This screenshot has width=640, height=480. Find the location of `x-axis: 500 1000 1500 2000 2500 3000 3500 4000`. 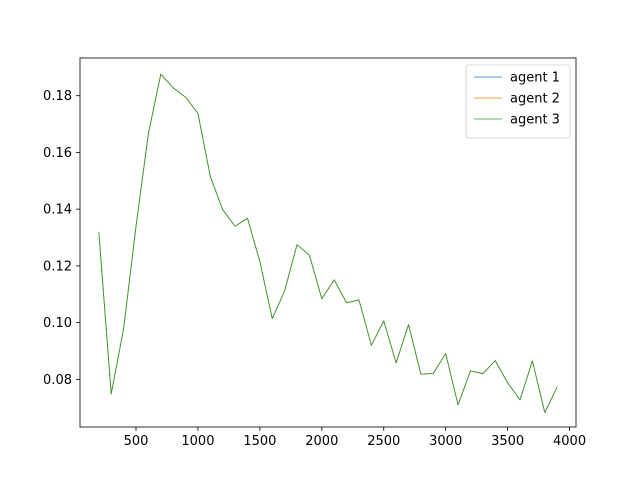

x-axis: 500 1000 1500 2000 2500 3000 3500 4000 is located at coordinates (355, 438).